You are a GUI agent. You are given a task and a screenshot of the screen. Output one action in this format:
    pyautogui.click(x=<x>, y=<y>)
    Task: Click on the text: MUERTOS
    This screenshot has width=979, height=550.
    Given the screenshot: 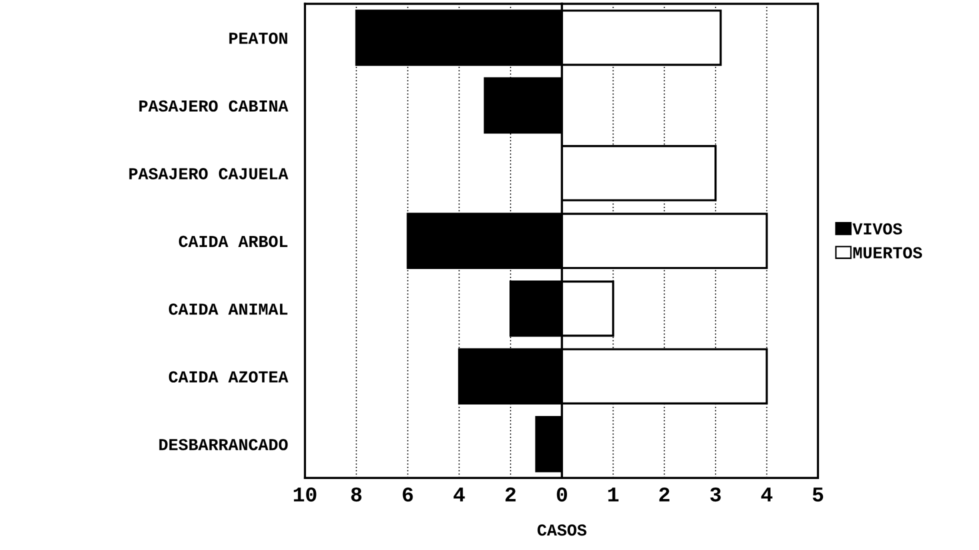 What is the action you would take?
    pyautogui.click(x=887, y=252)
    